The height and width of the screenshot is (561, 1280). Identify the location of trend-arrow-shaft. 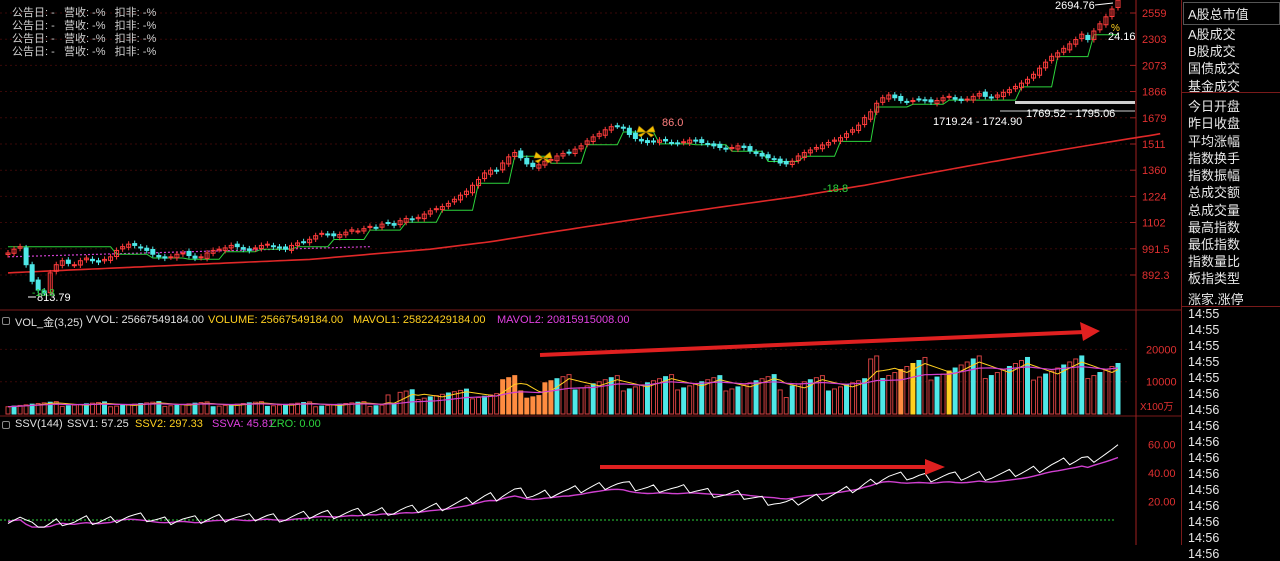
(812, 343).